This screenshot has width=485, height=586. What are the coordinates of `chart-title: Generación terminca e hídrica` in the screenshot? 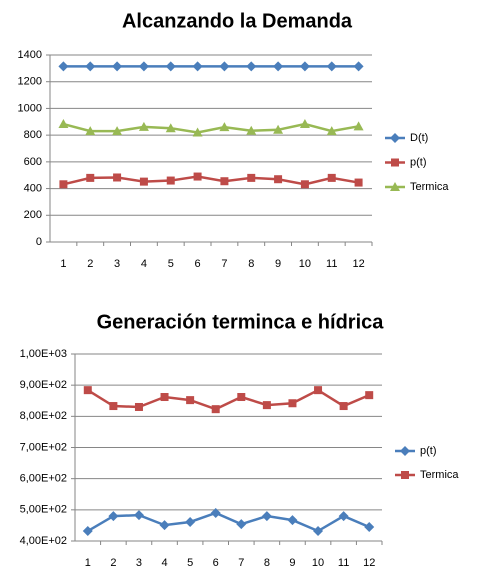 It's located at (241, 322).